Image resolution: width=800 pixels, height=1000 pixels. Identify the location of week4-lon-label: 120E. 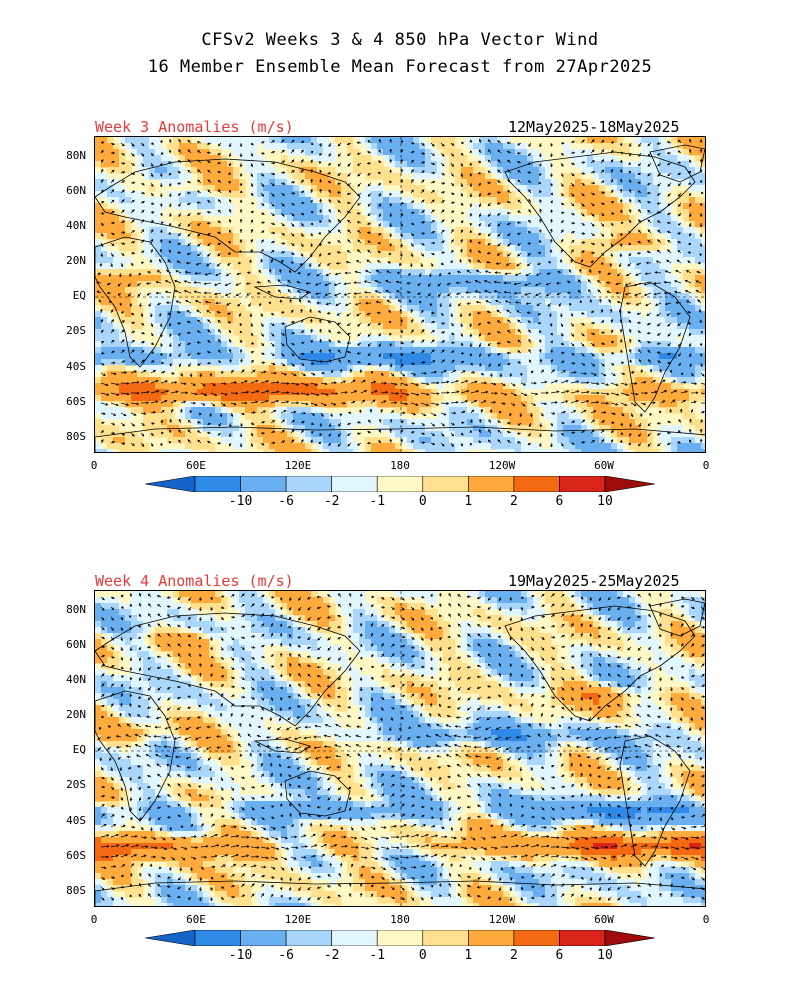
(298, 919).